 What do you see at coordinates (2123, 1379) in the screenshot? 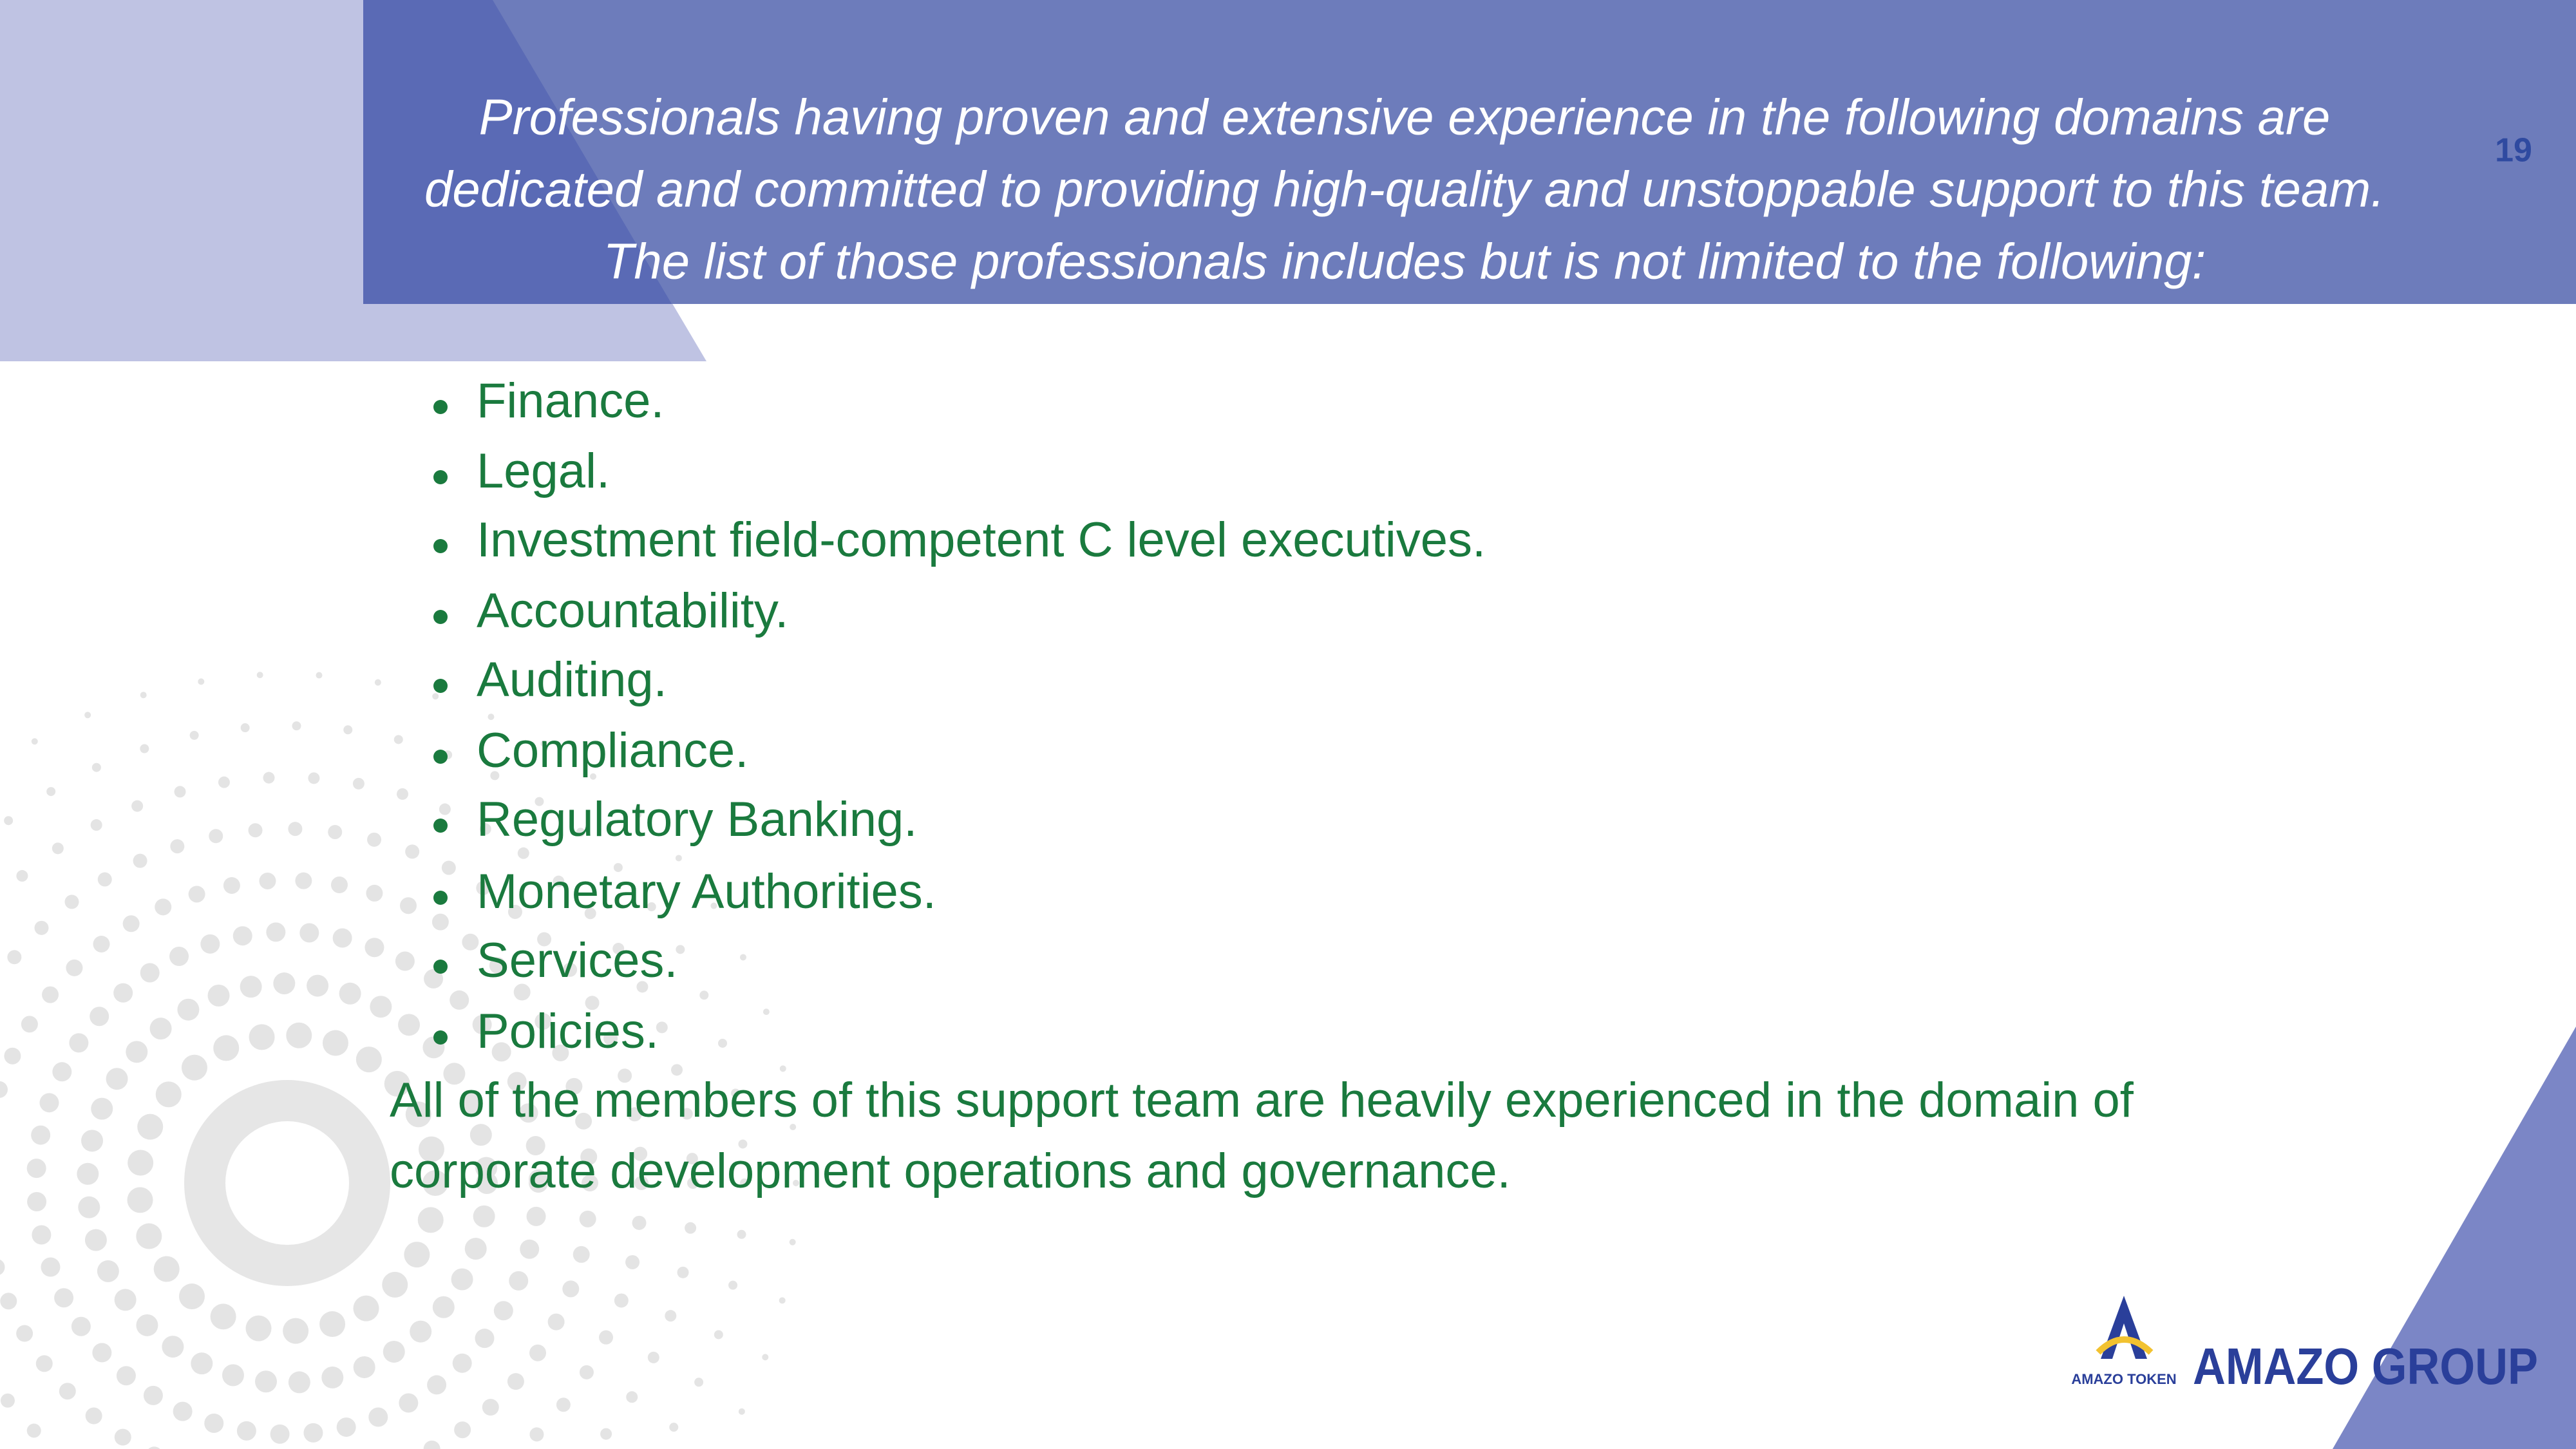
I see `logo-token: AMAZO TOKEN` at bounding box center [2123, 1379].